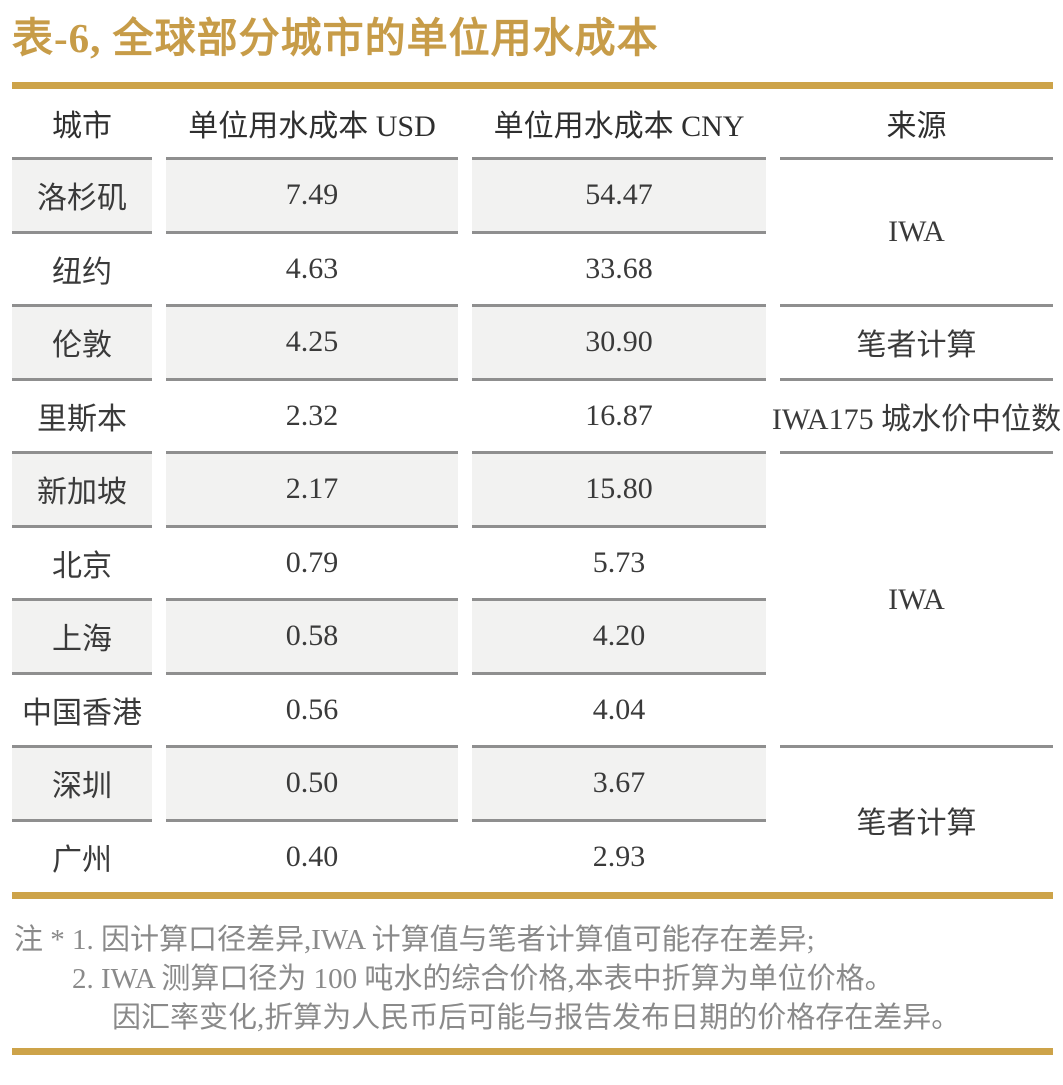  What do you see at coordinates (619, 267) in the screenshot?
I see `cny-cell: 33.68` at bounding box center [619, 267].